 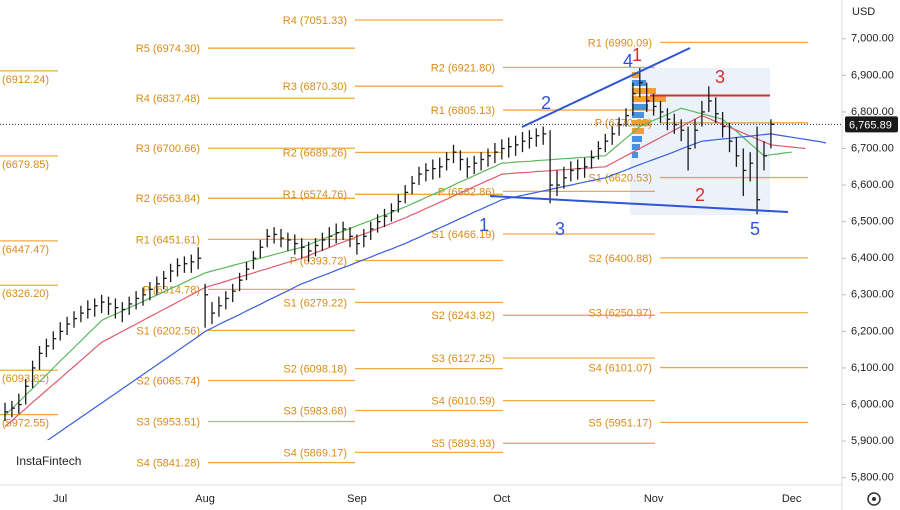 I want to click on level-layer, so click(x=421, y=109).